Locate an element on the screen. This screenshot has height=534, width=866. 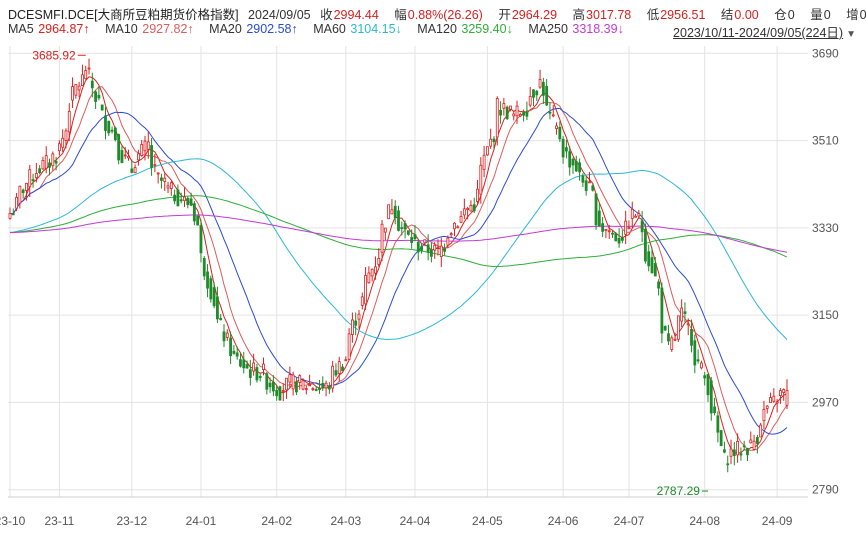
open-label: 开 is located at coordinates (504, 15).